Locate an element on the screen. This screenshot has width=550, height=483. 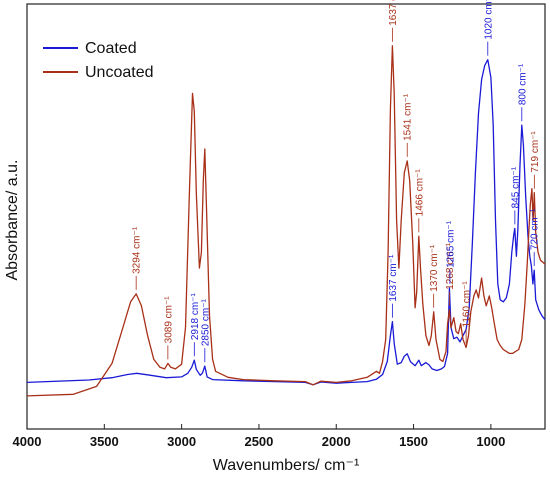
peak-annotation: 3294 cm⁻¹ is located at coordinates (137, 250).